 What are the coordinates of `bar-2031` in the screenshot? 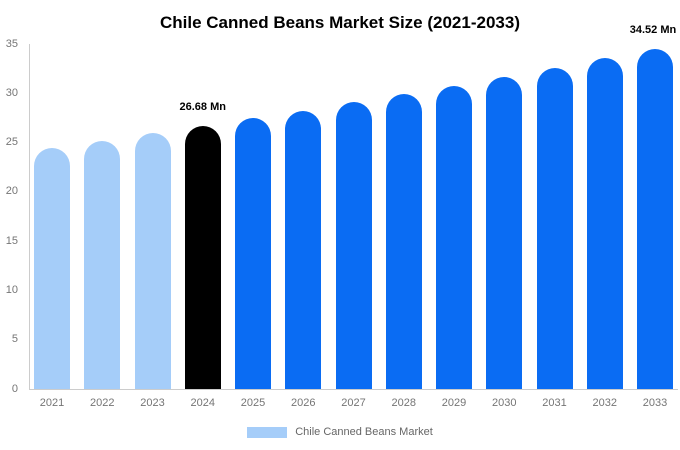 It's located at (554, 228).